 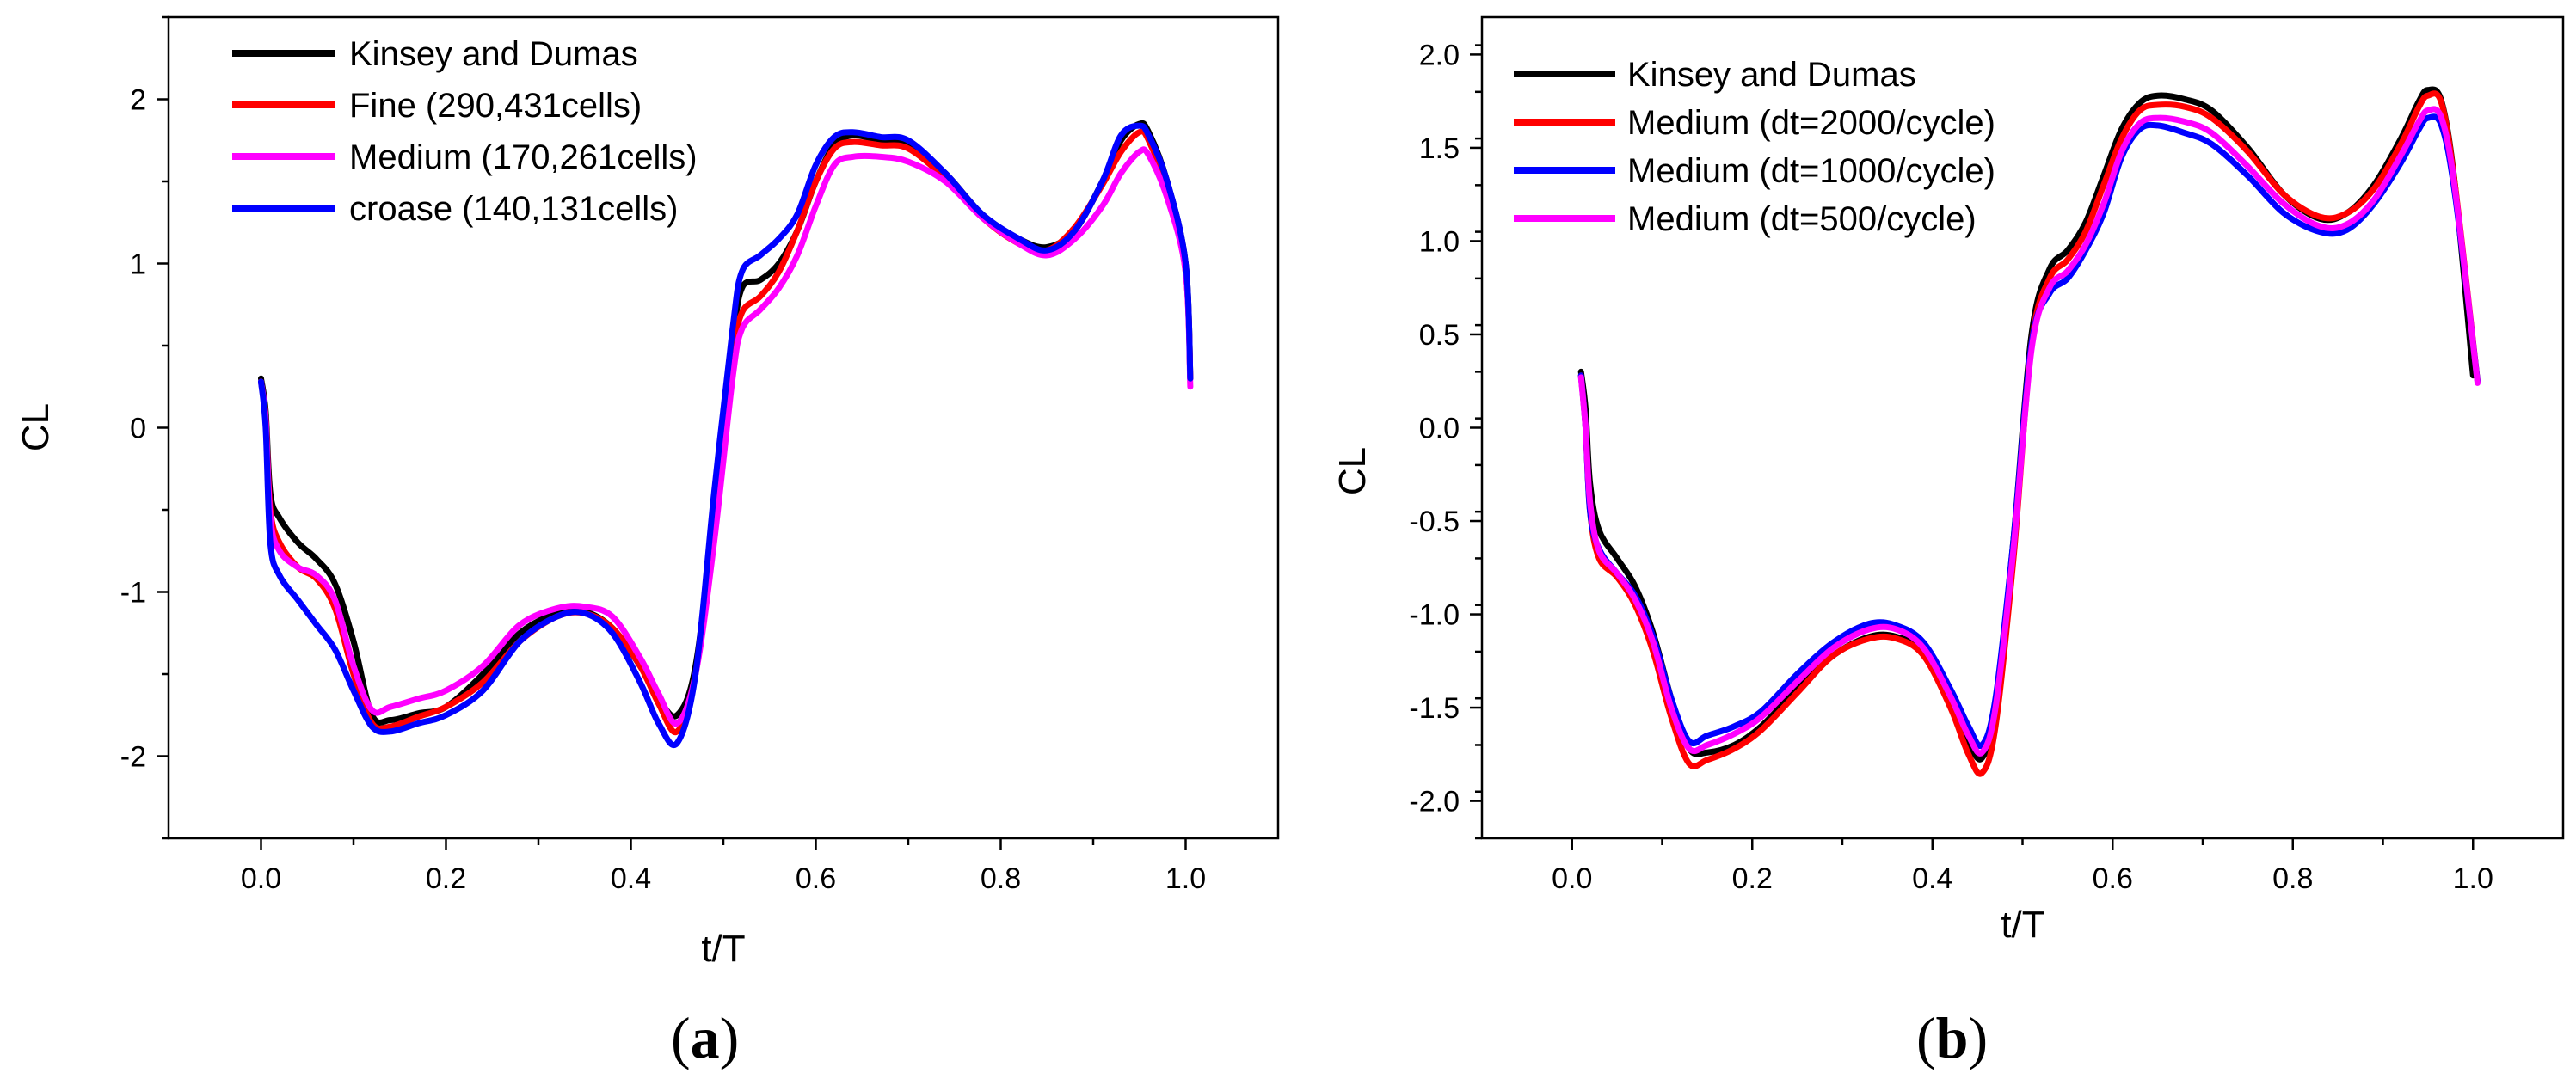 I want to click on legend-label-a-0: Kinsey and Dumas, so click(x=493, y=54).